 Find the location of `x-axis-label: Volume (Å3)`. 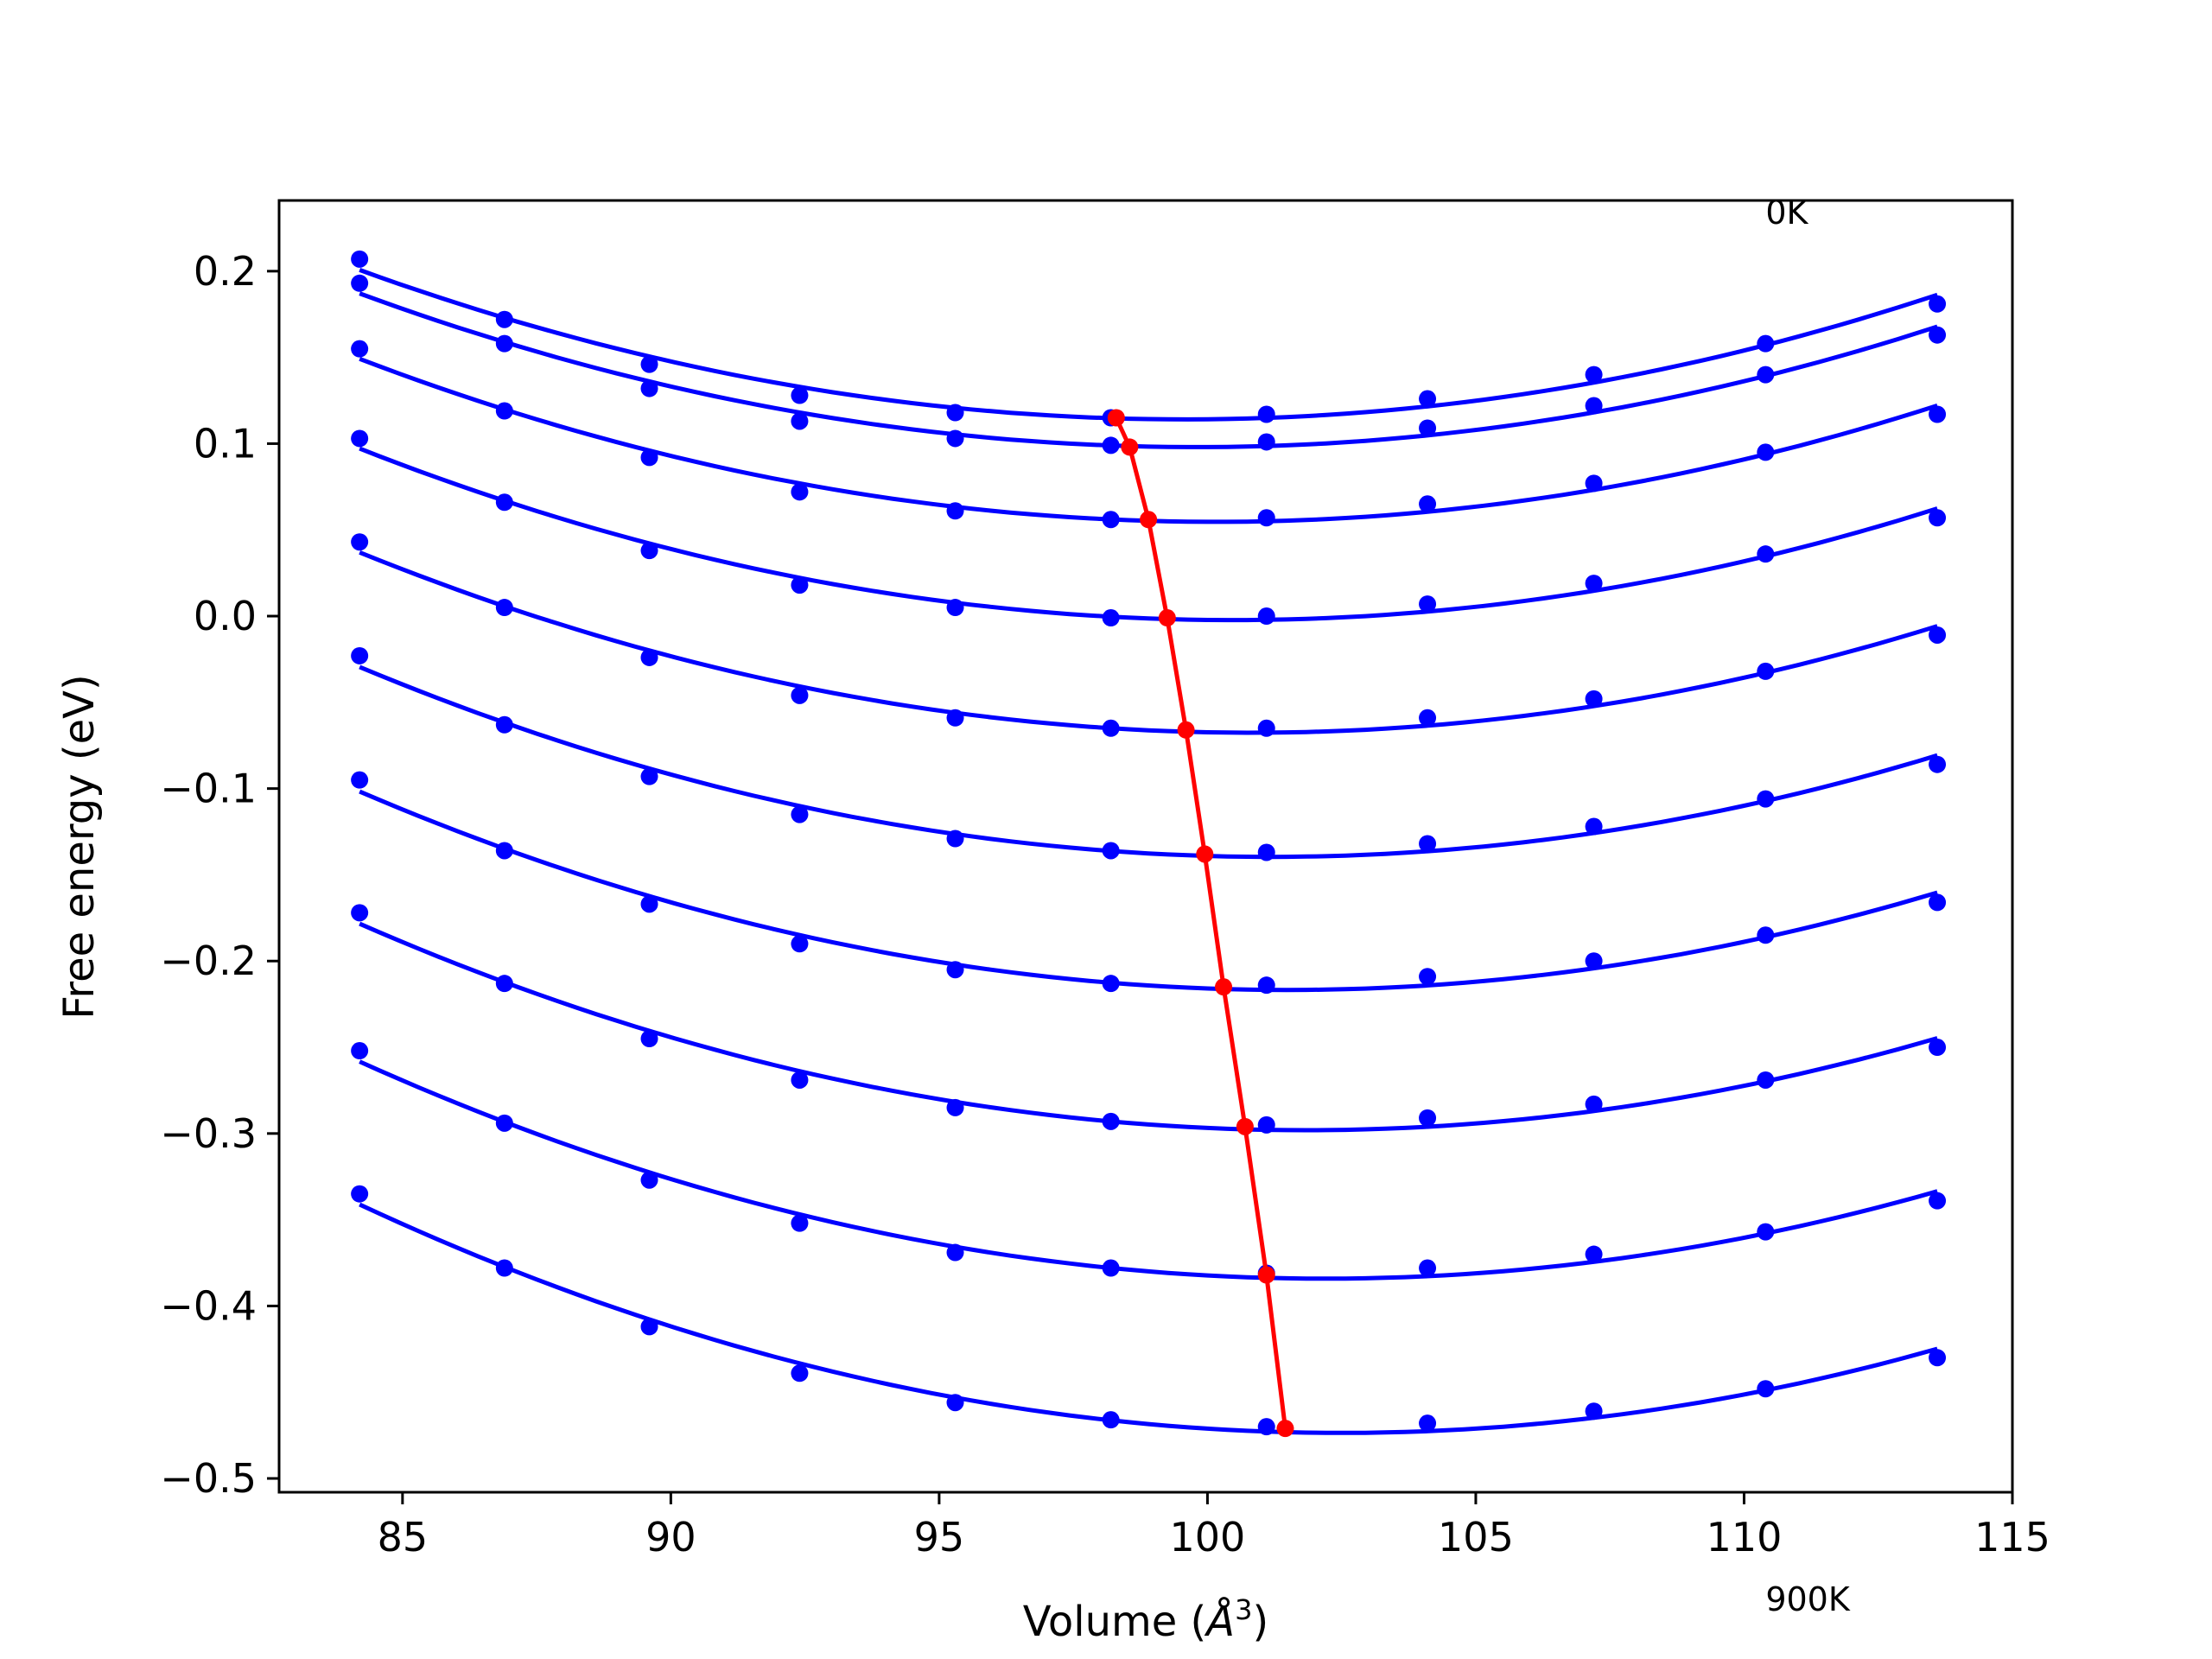

x-axis-label: Volume (Å3) is located at coordinates (1145, 1619).